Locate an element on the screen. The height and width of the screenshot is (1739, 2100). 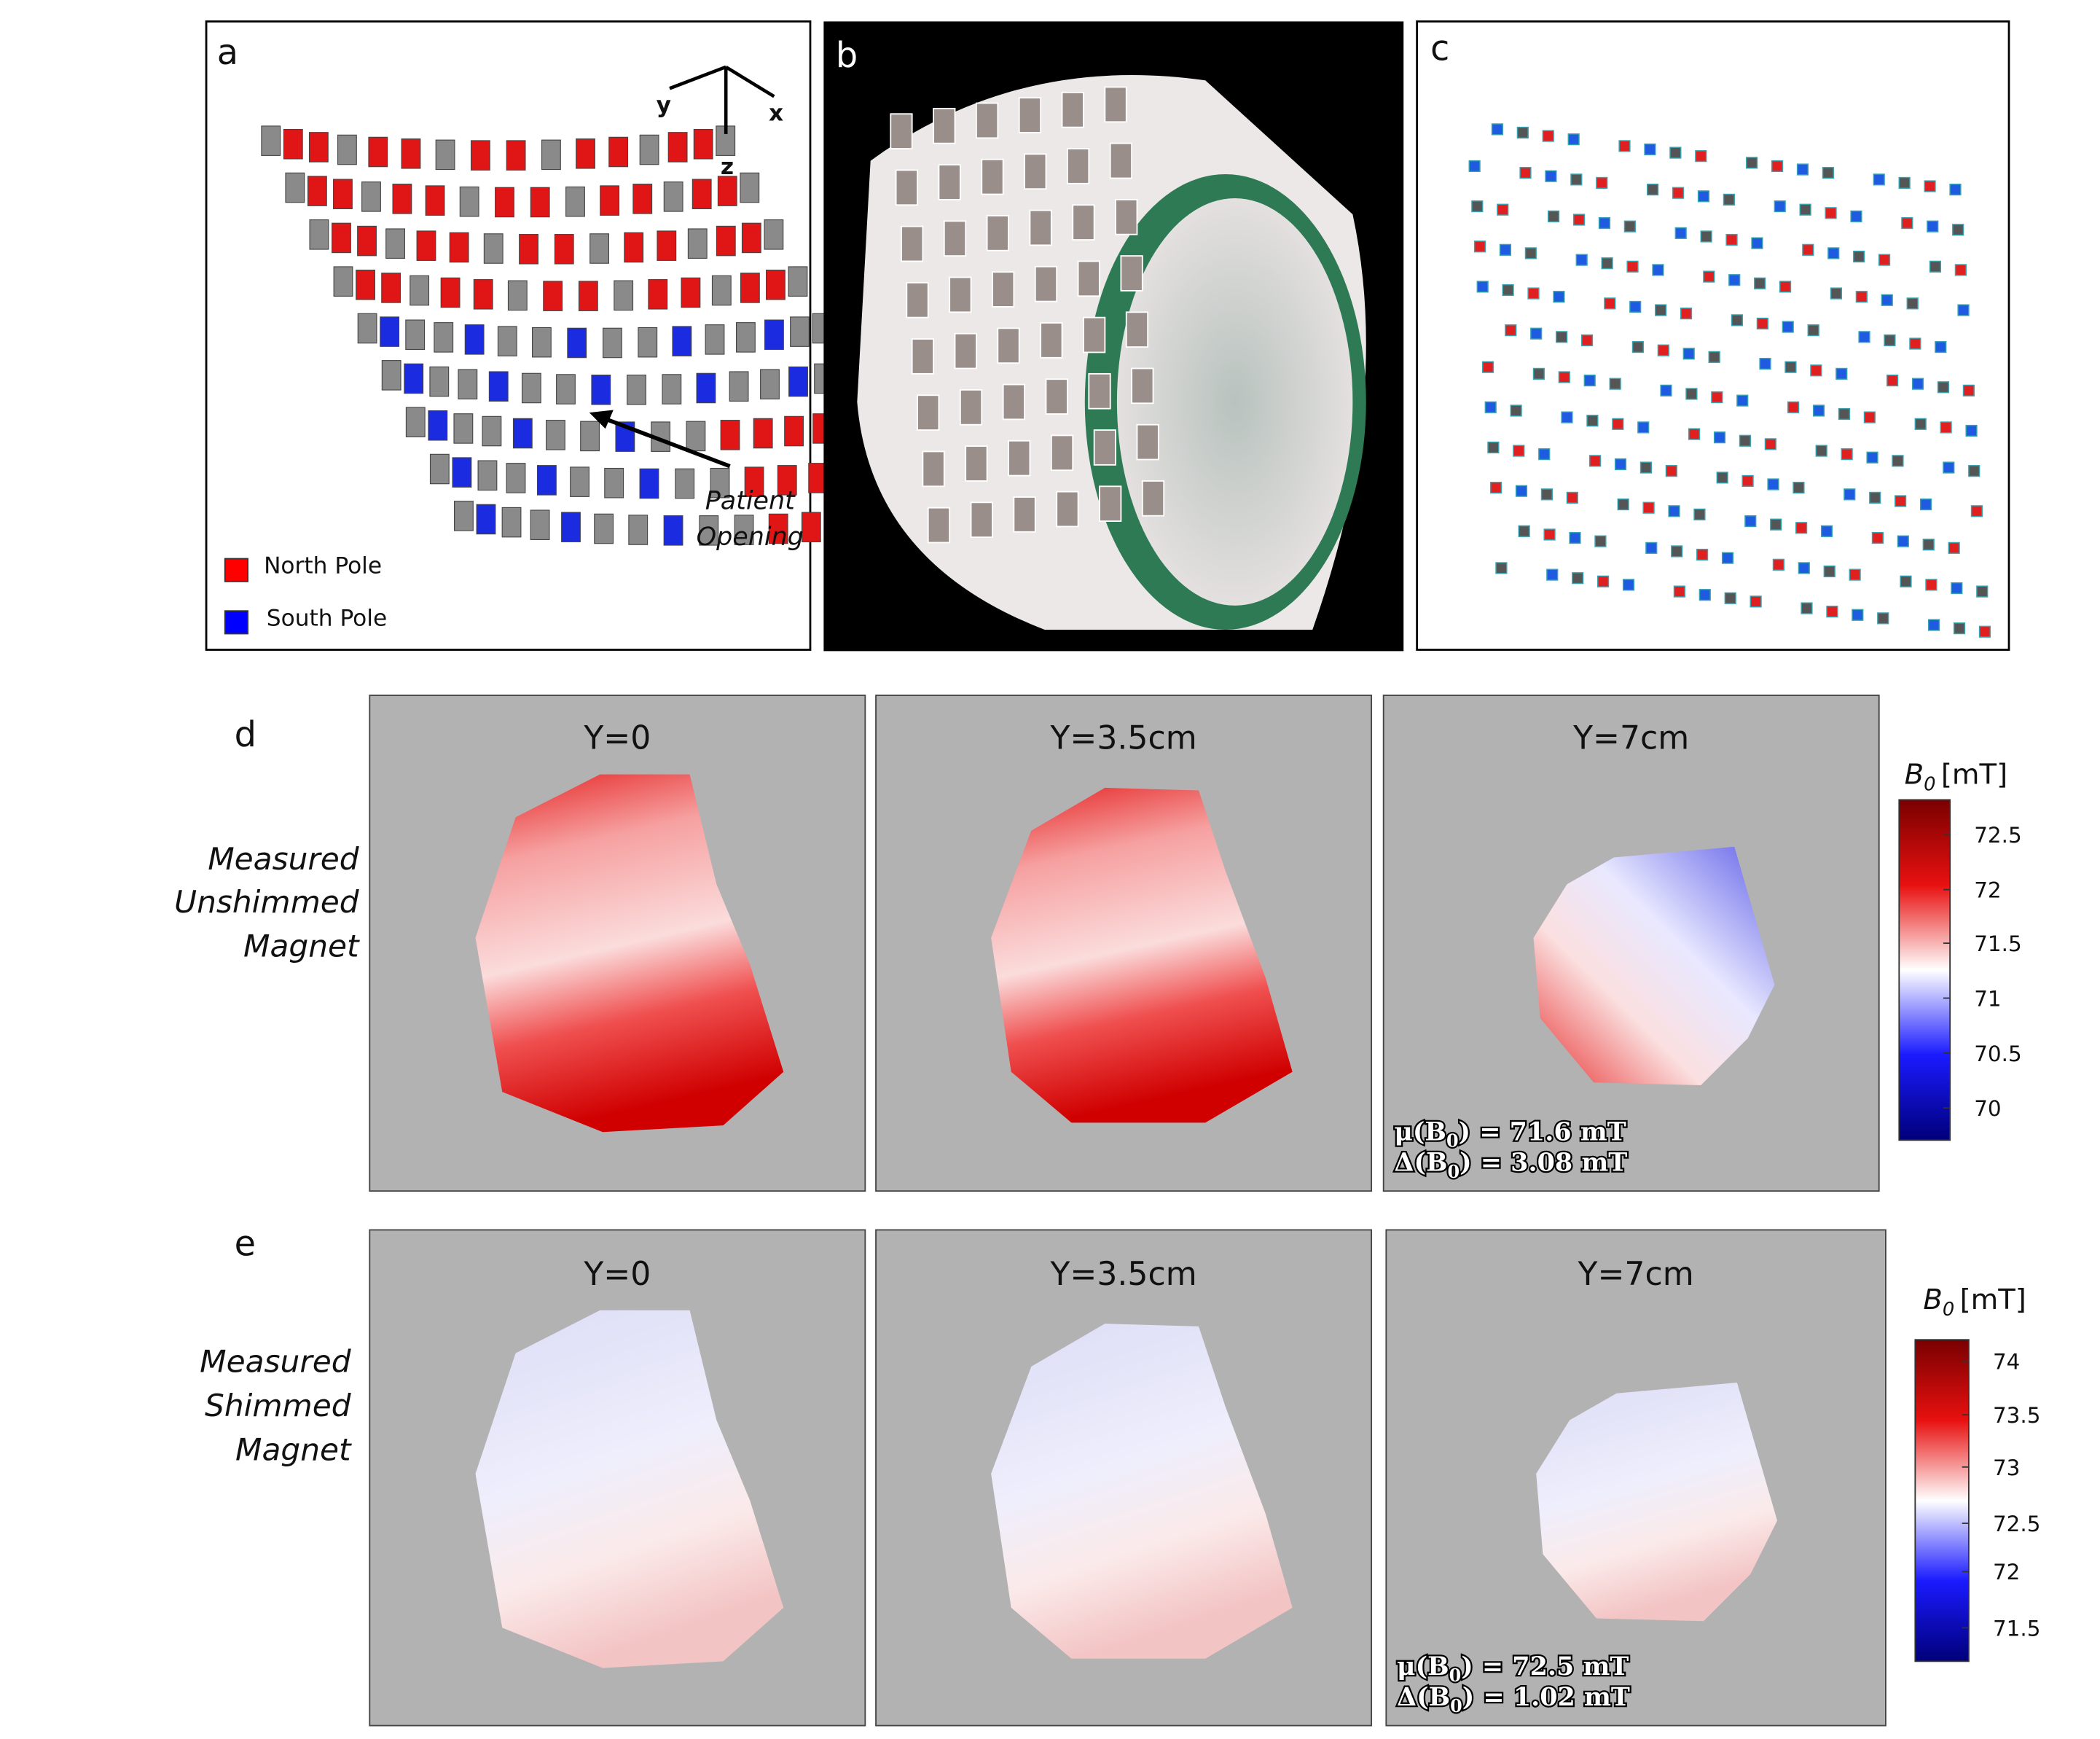
photo-windows is located at coordinates (1027, 315).